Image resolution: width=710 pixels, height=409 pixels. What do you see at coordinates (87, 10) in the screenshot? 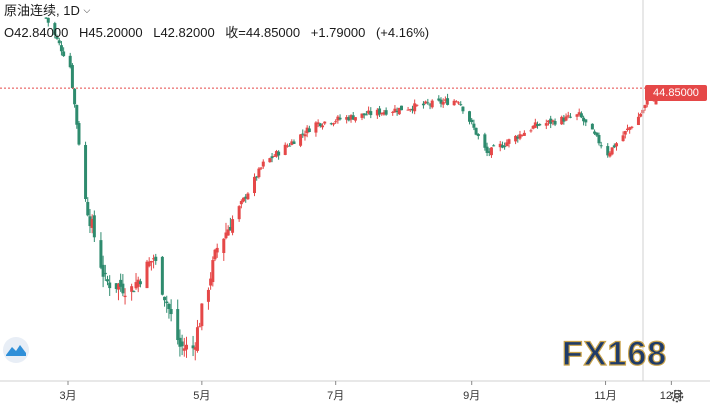
I see `chevron-down-icon: ⌵` at bounding box center [87, 10].